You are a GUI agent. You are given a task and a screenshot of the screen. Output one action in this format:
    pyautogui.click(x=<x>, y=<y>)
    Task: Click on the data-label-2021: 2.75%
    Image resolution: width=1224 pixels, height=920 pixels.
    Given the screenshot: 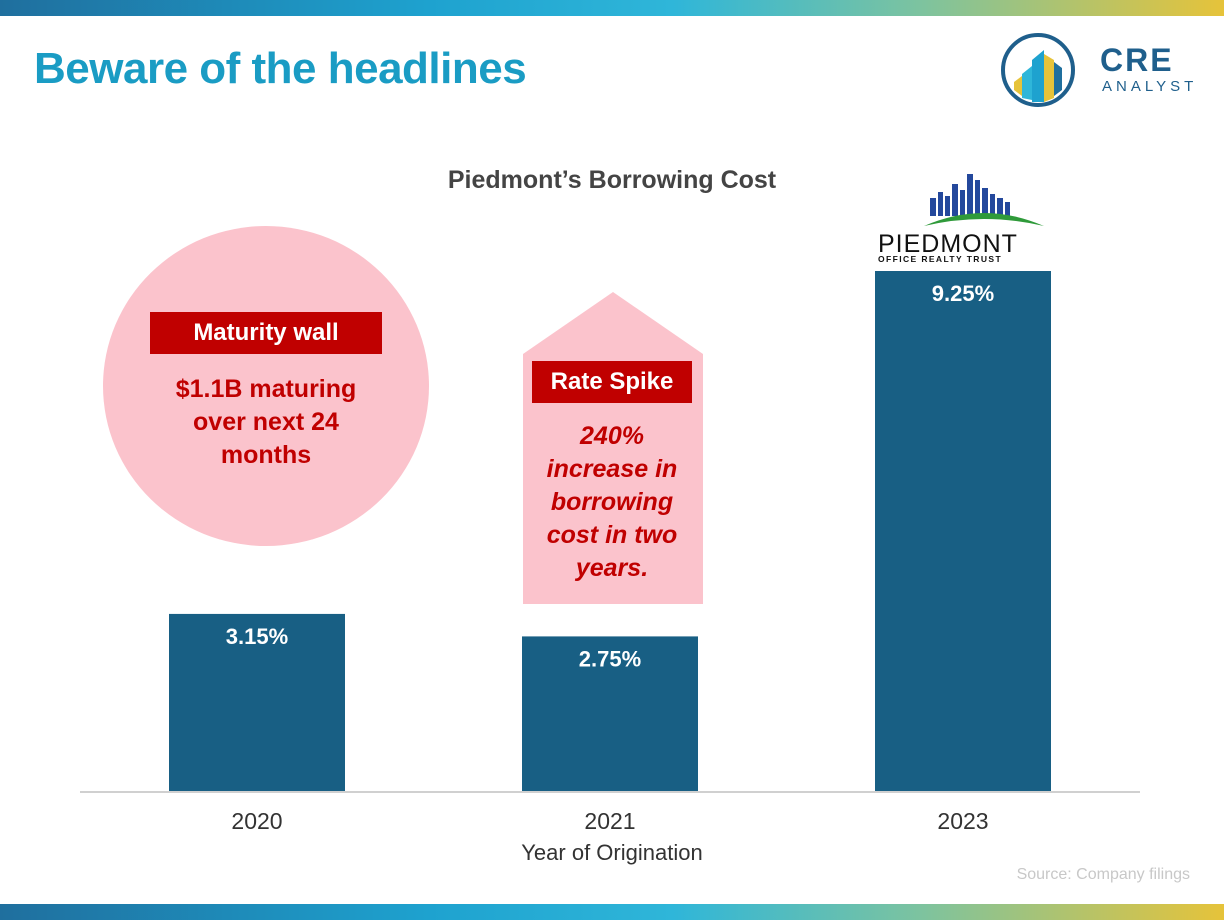 What is the action you would take?
    pyautogui.click(x=610, y=658)
    